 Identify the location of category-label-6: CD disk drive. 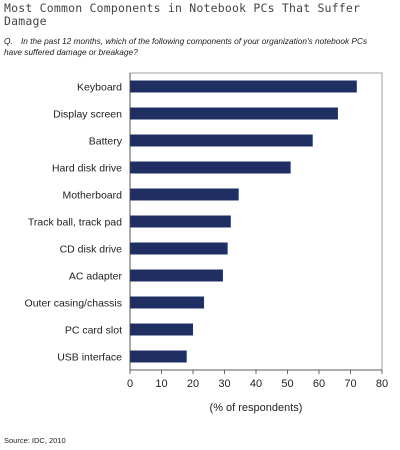
(91, 250).